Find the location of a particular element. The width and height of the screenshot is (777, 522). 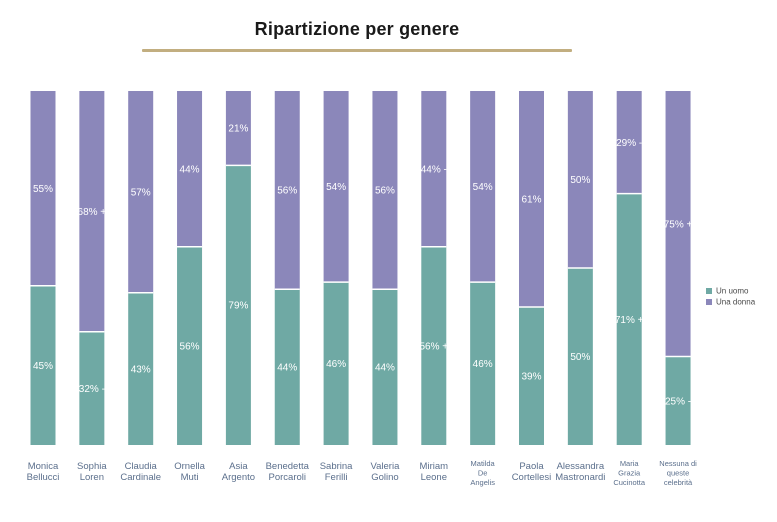

label-uomo-2: 43% is located at coordinates (141, 369).